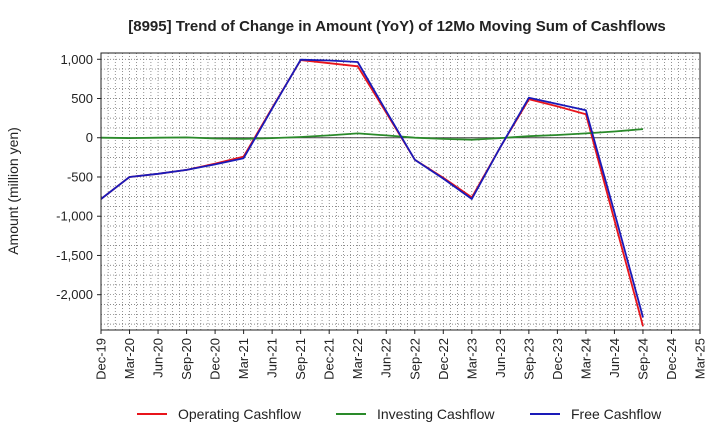  I want to click on x-tick-label: Sep-22, so click(414, 359).